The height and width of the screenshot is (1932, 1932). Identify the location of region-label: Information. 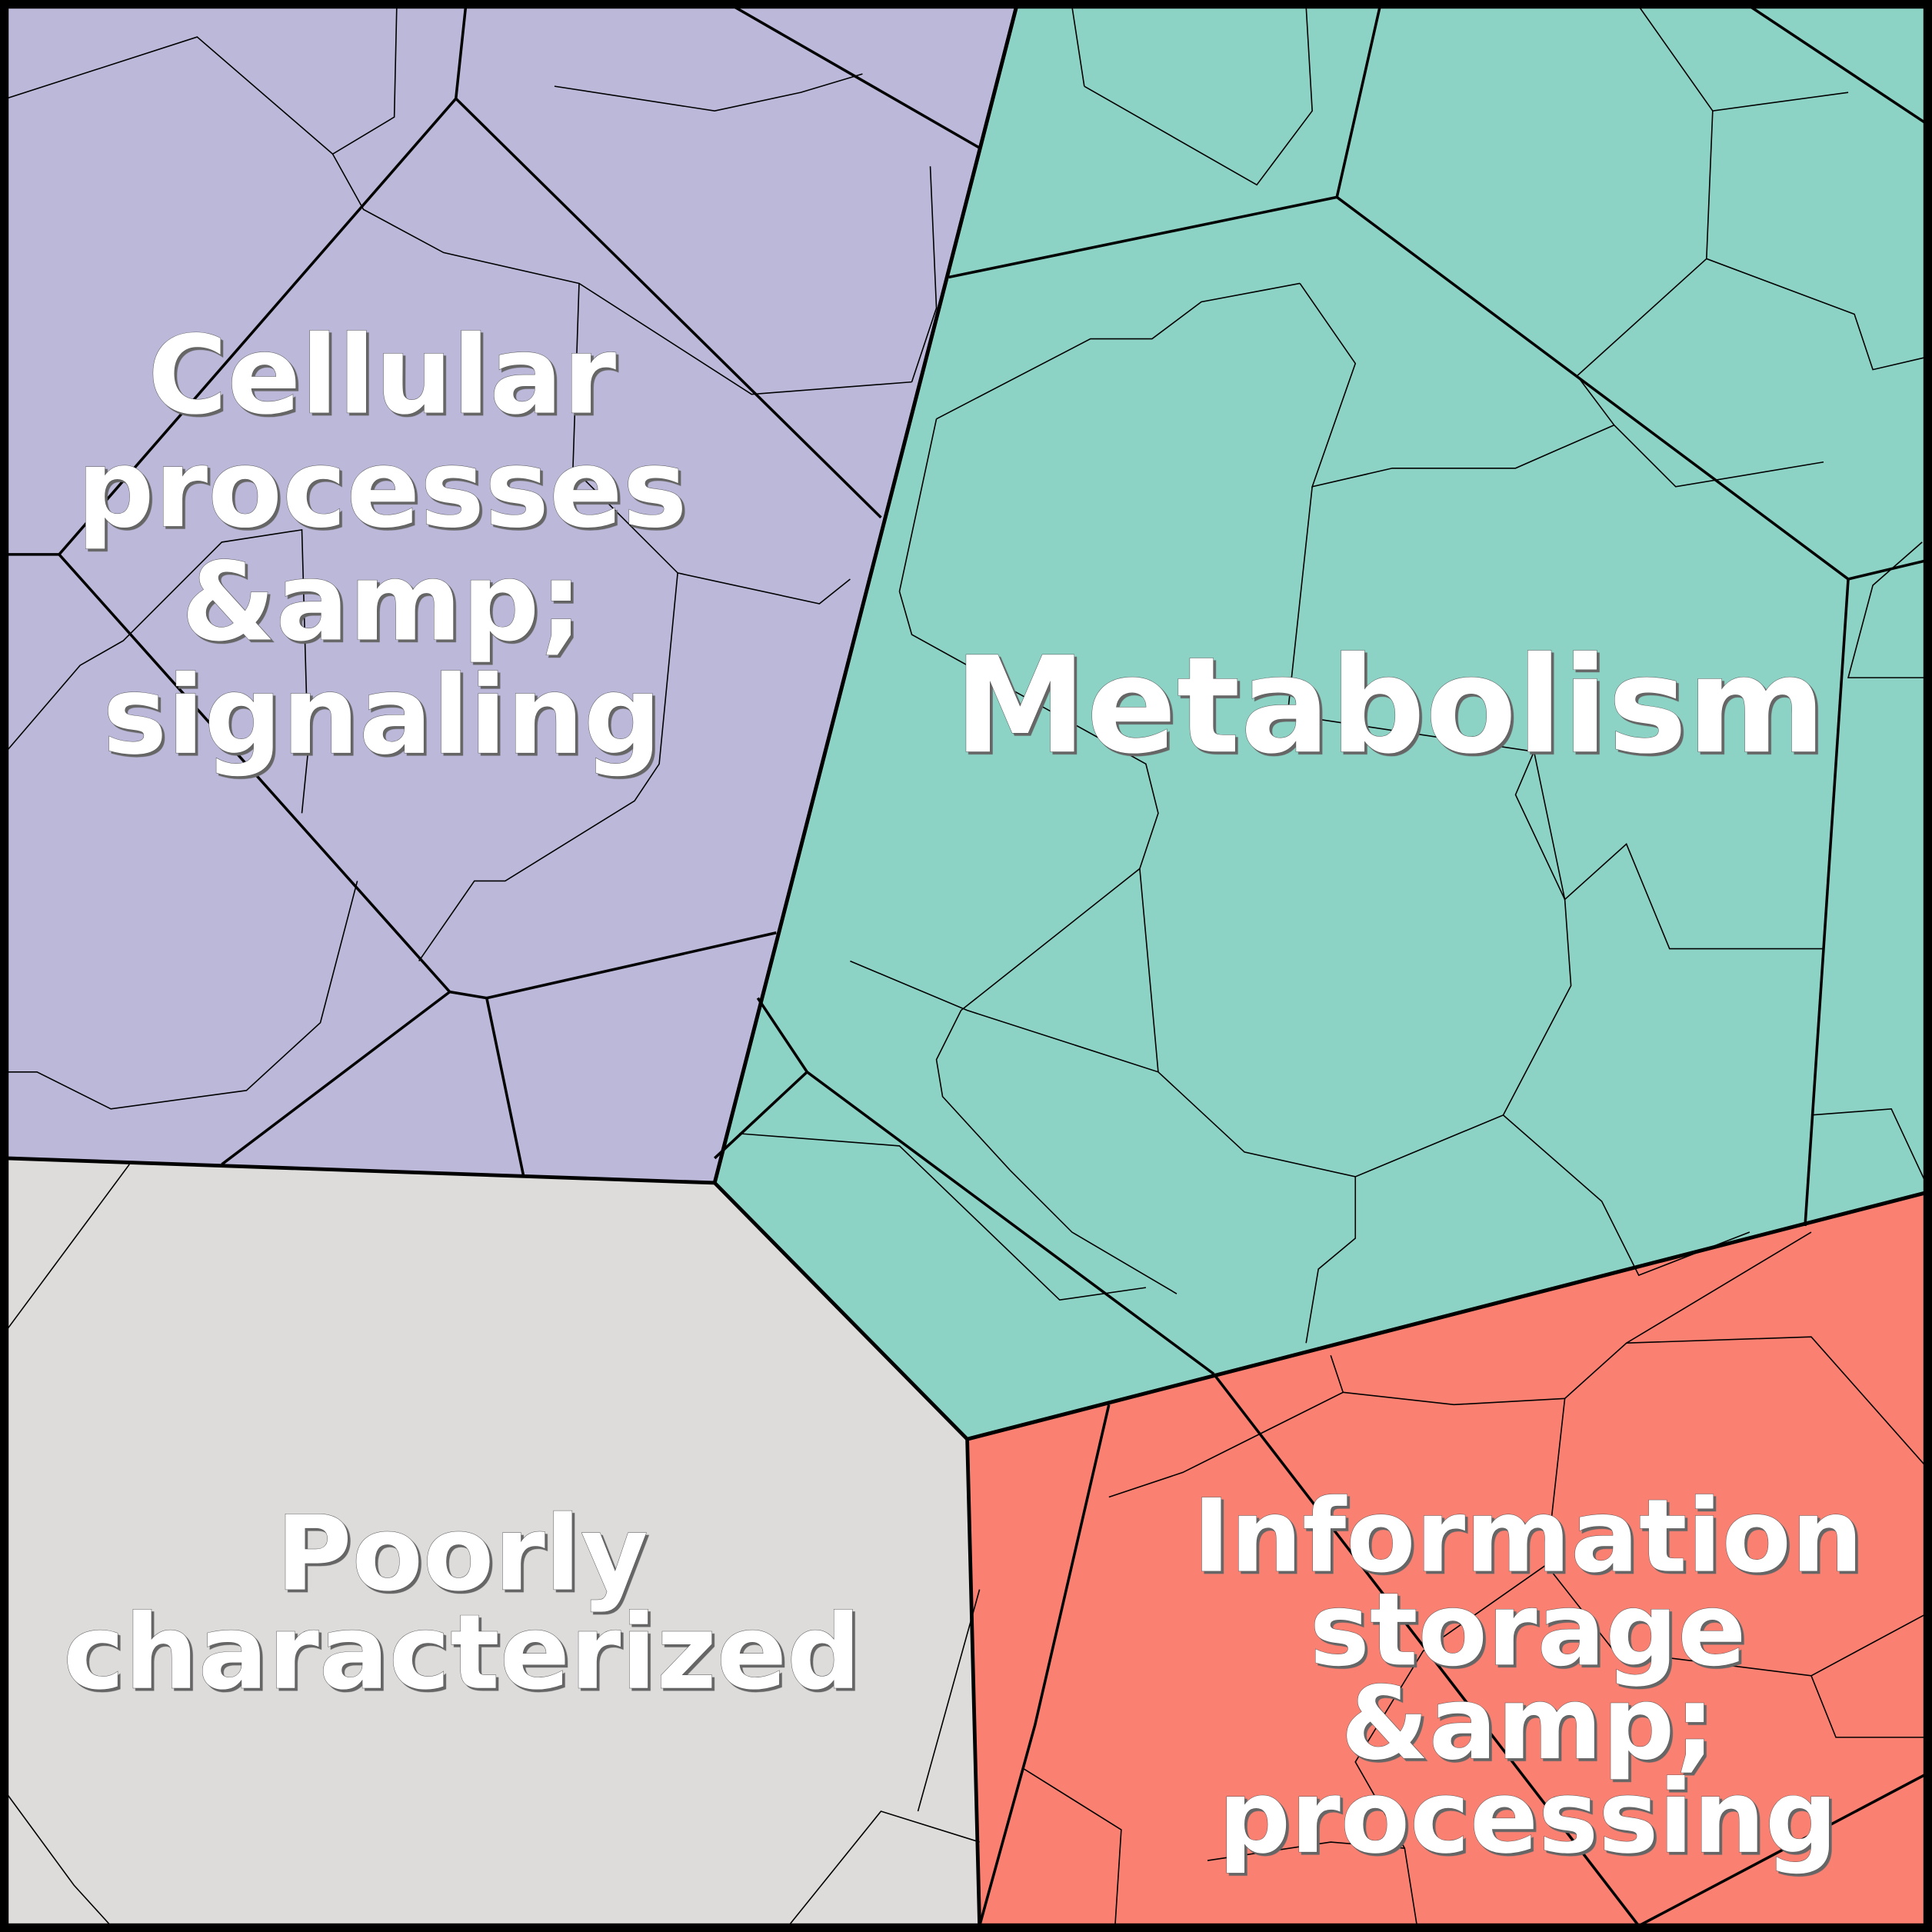
(1528, 1536).